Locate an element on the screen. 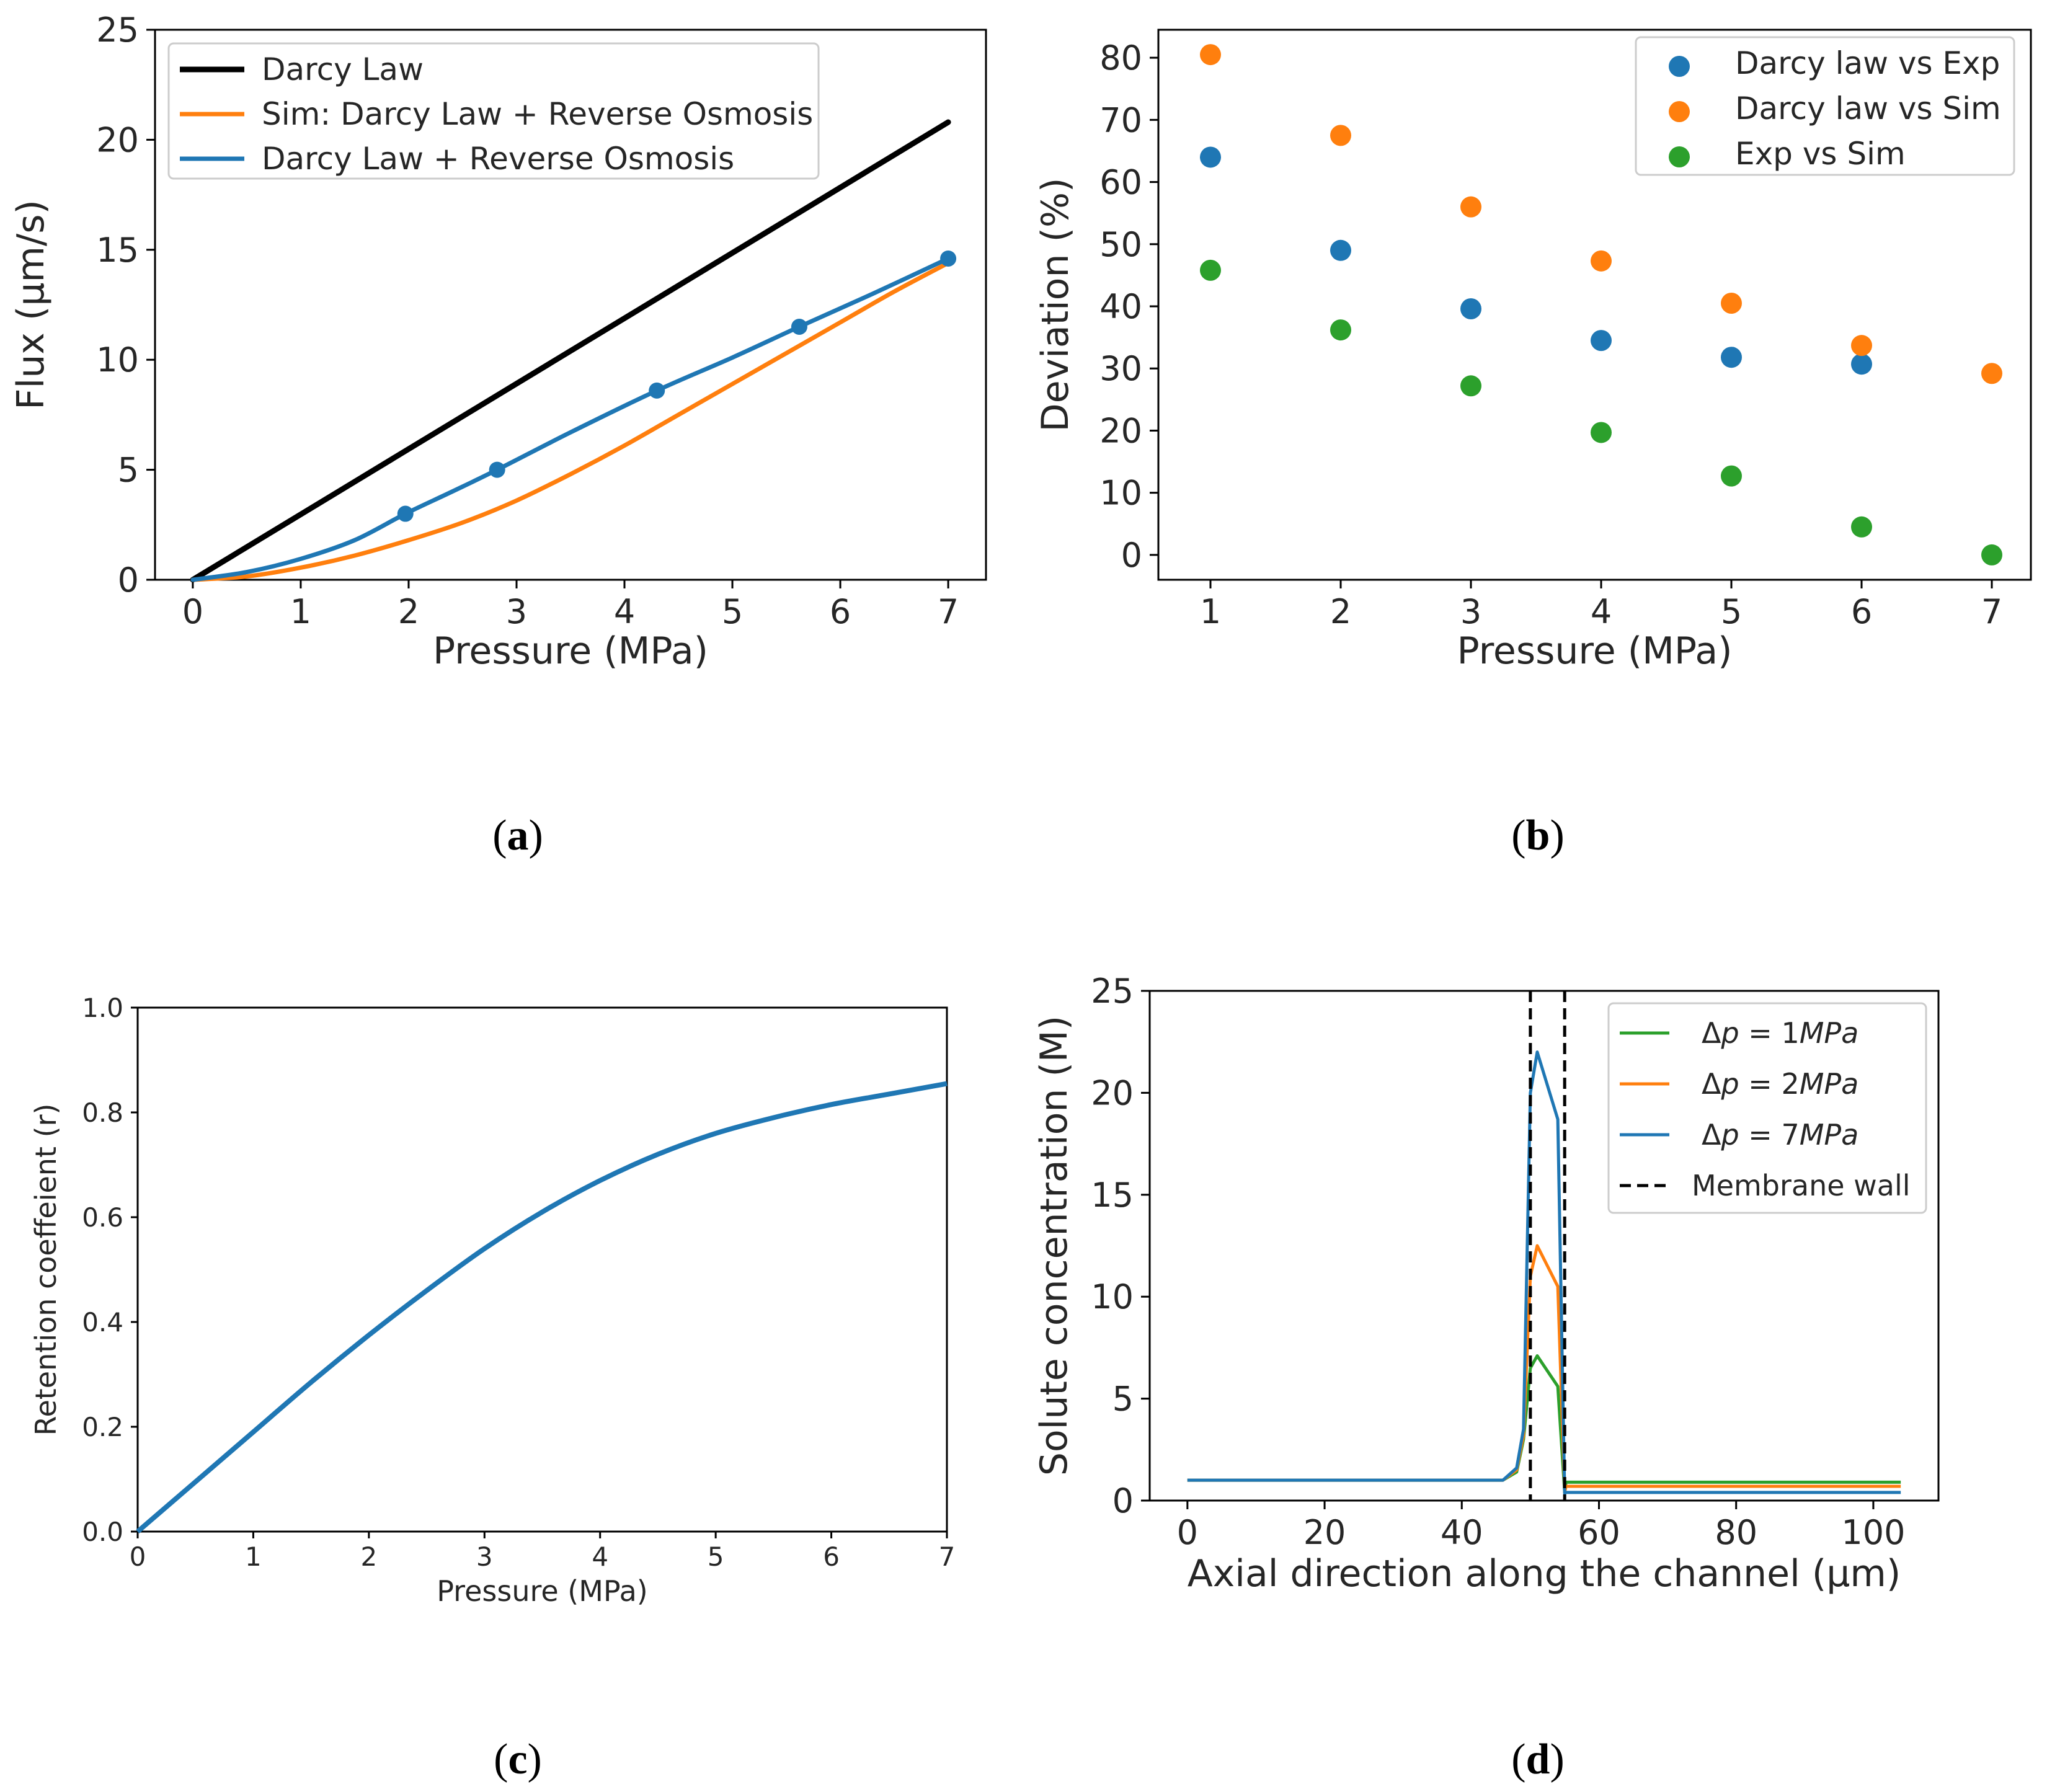 This screenshot has width=2047, height=1792. y-tick-label: 0.6 is located at coordinates (102, 1217).